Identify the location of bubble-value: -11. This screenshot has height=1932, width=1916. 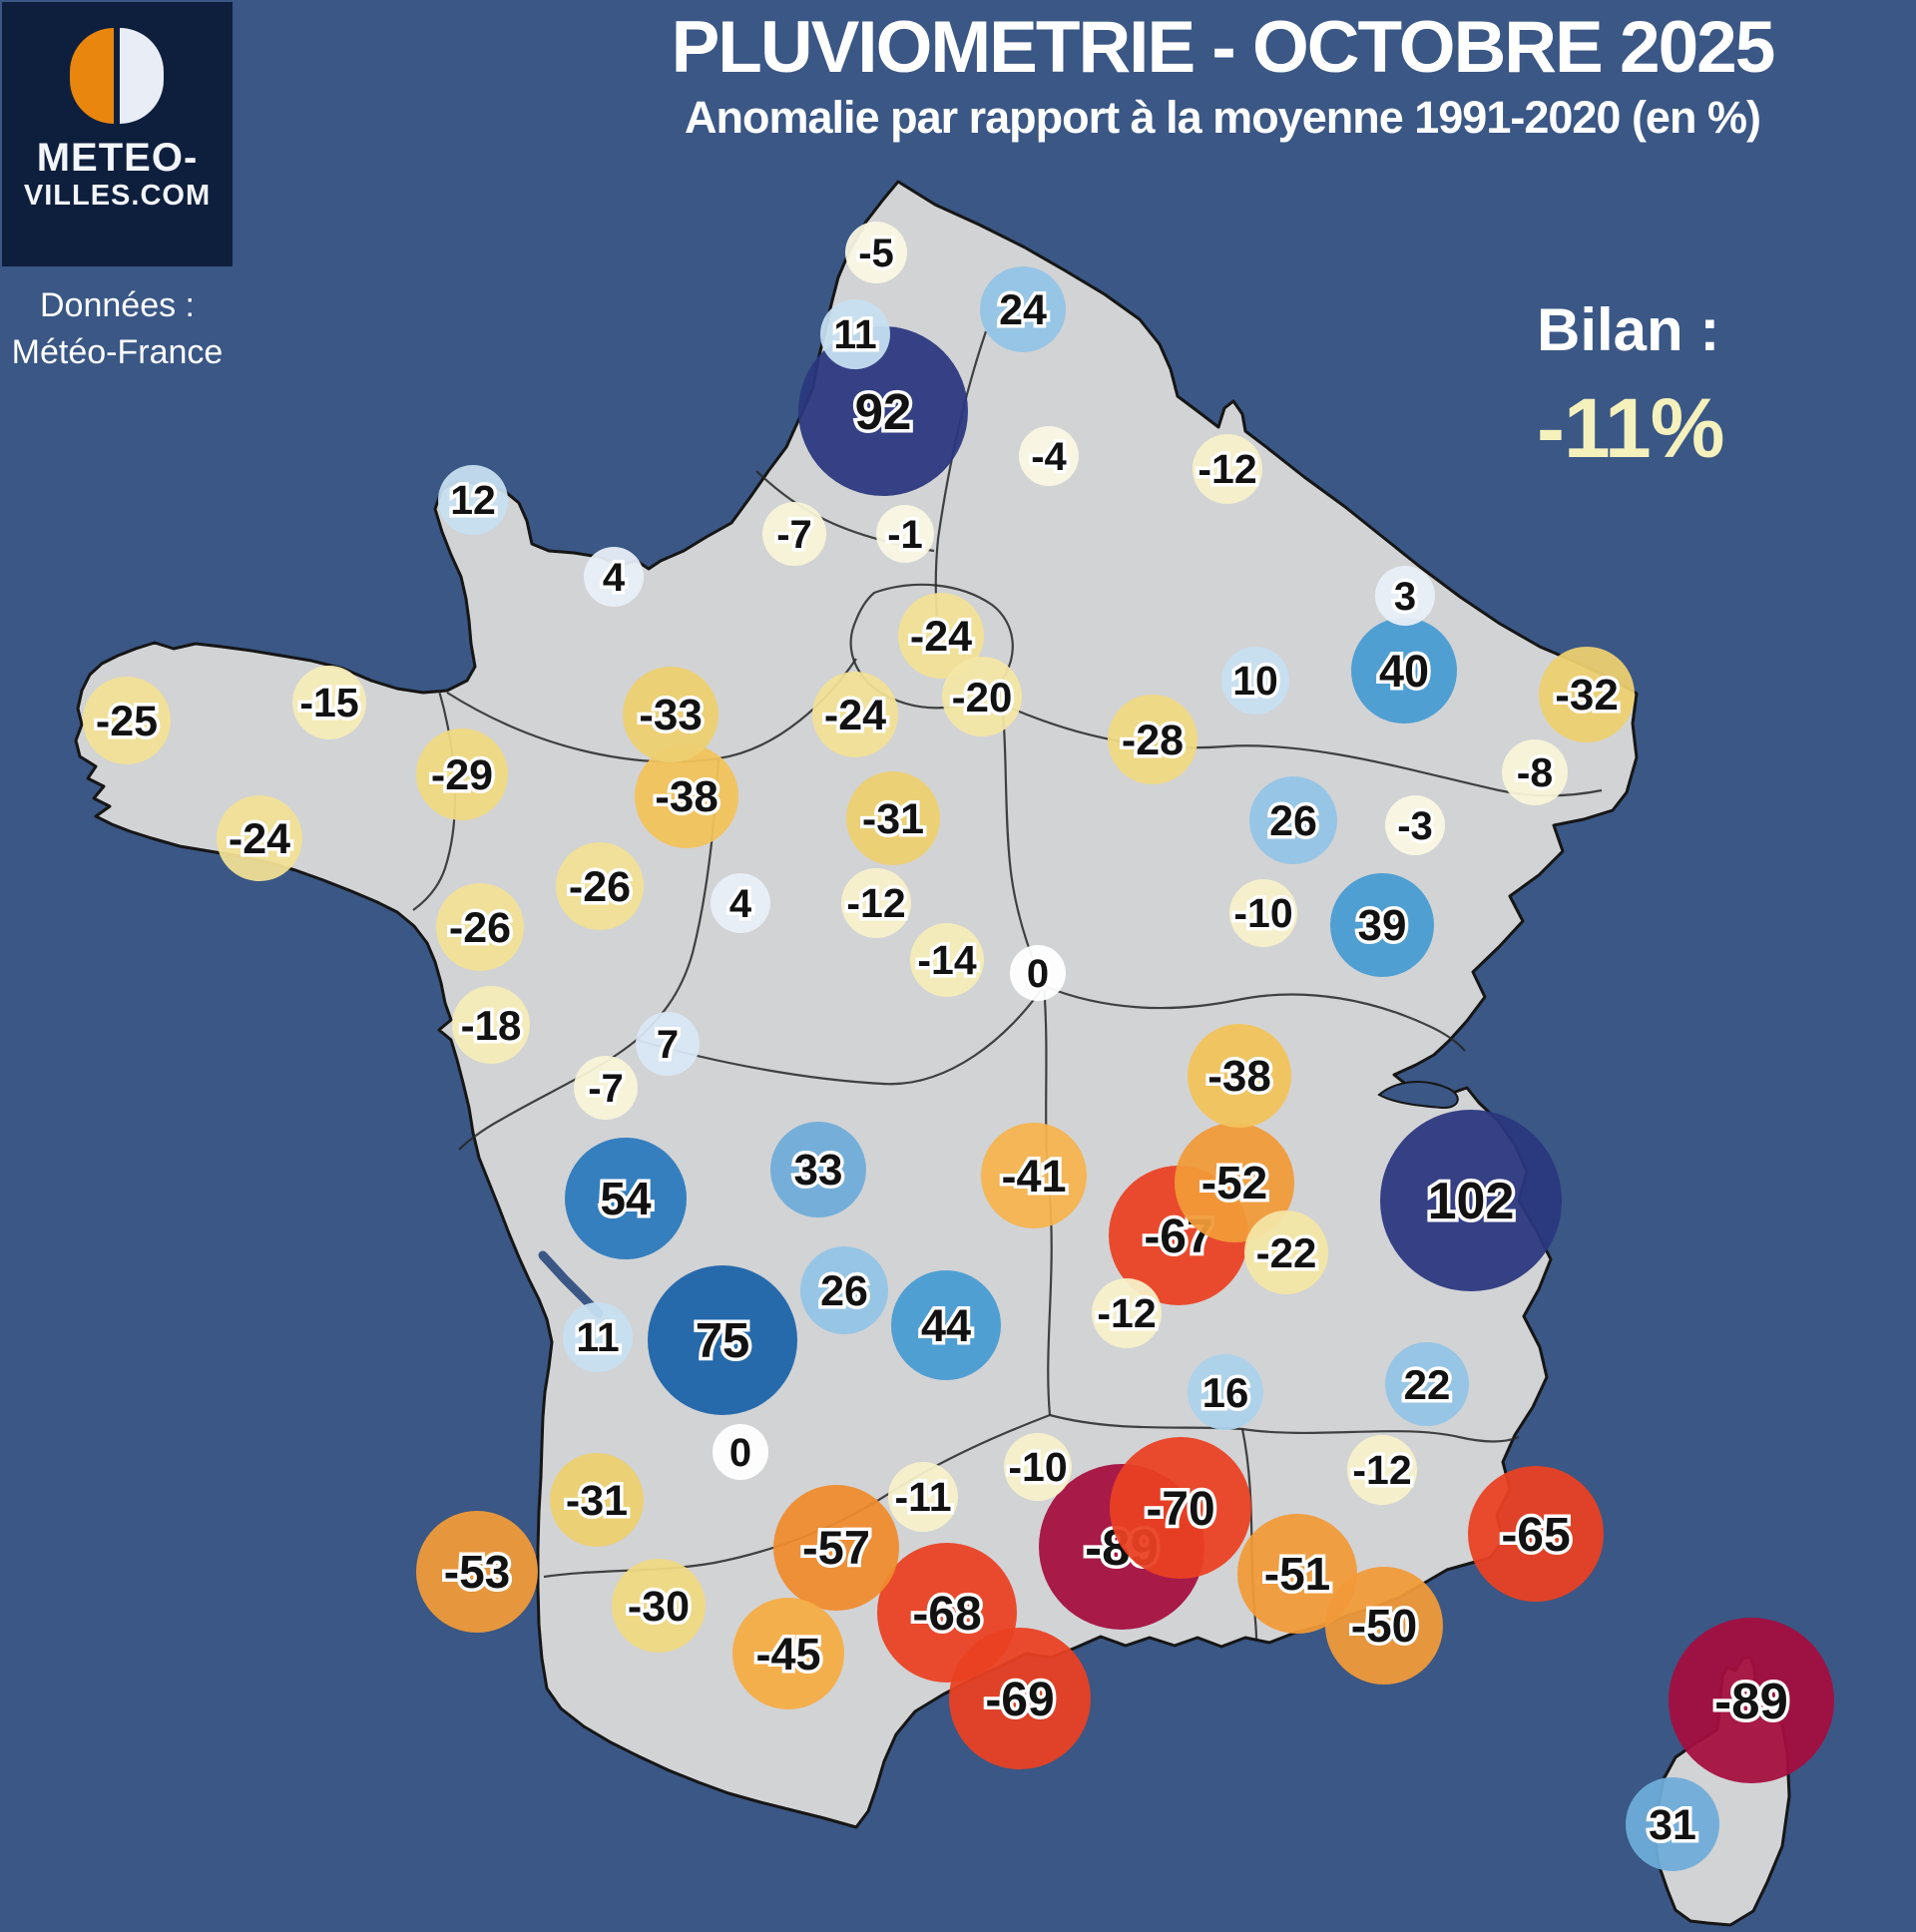
(923, 1497).